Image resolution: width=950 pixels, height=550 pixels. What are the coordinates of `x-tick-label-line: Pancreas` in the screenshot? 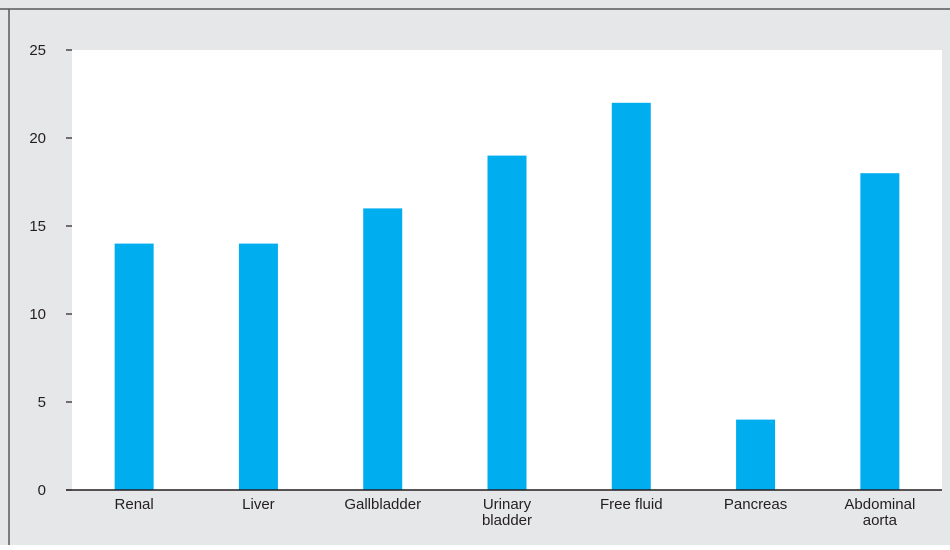 It's located at (755, 504).